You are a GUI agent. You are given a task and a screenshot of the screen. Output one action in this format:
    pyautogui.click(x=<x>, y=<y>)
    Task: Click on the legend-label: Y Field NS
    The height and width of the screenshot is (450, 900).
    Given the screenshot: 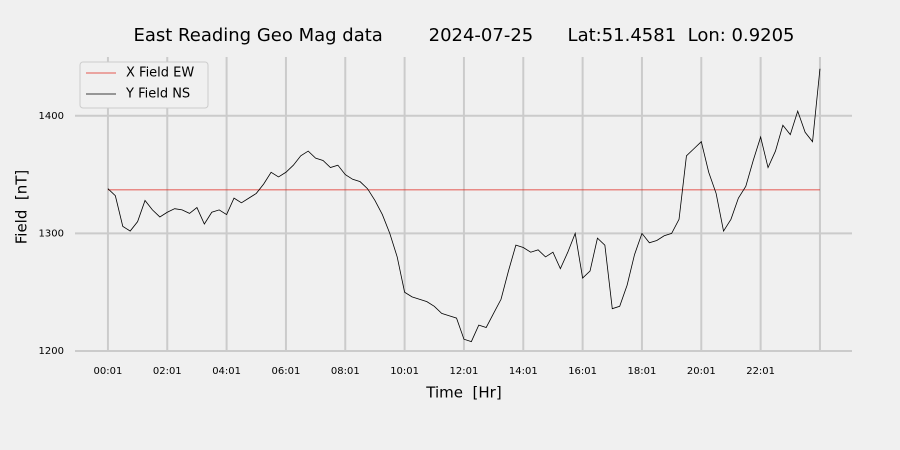 What is the action you would take?
    pyautogui.click(x=157, y=94)
    